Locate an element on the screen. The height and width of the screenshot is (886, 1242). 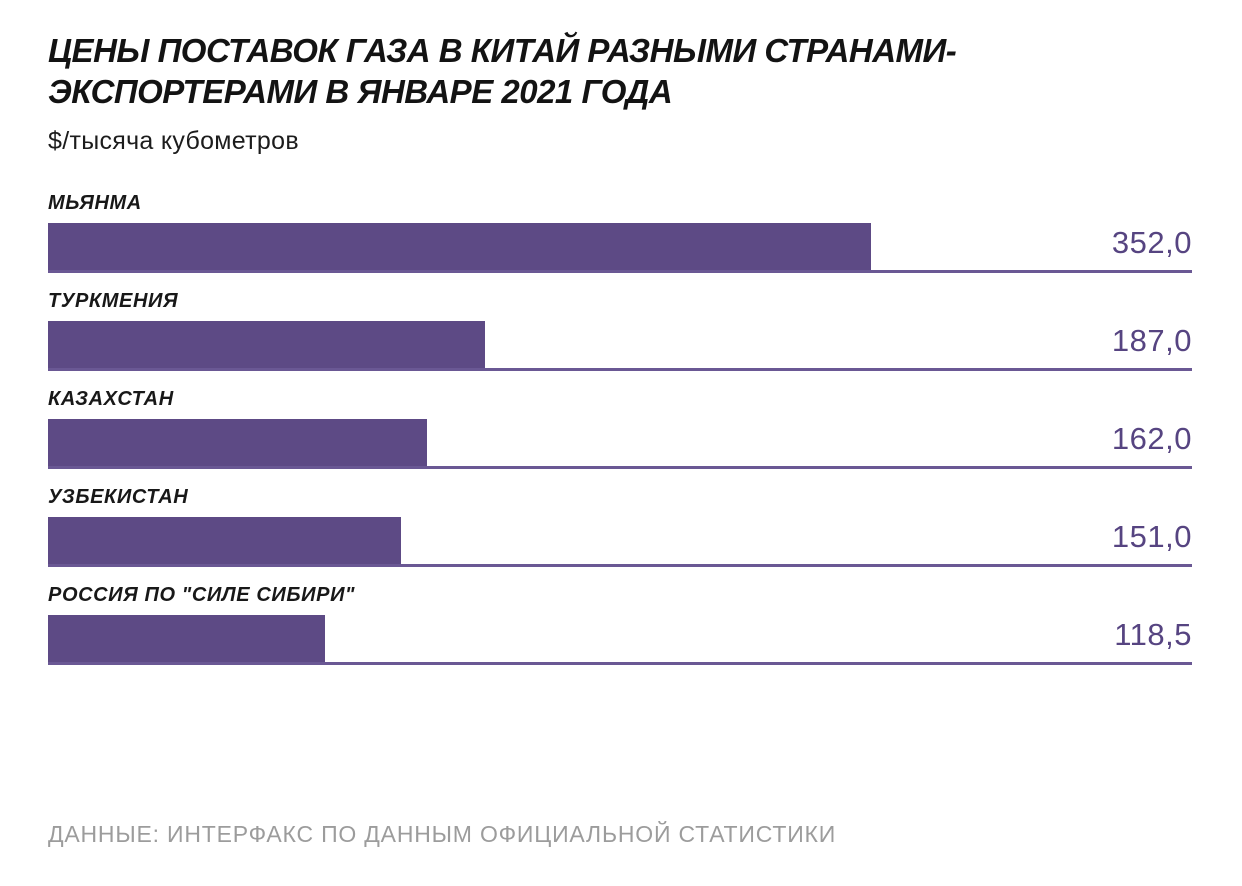
bar-category-label: УЗБЕКИСТАН is located at coordinates (118, 496).